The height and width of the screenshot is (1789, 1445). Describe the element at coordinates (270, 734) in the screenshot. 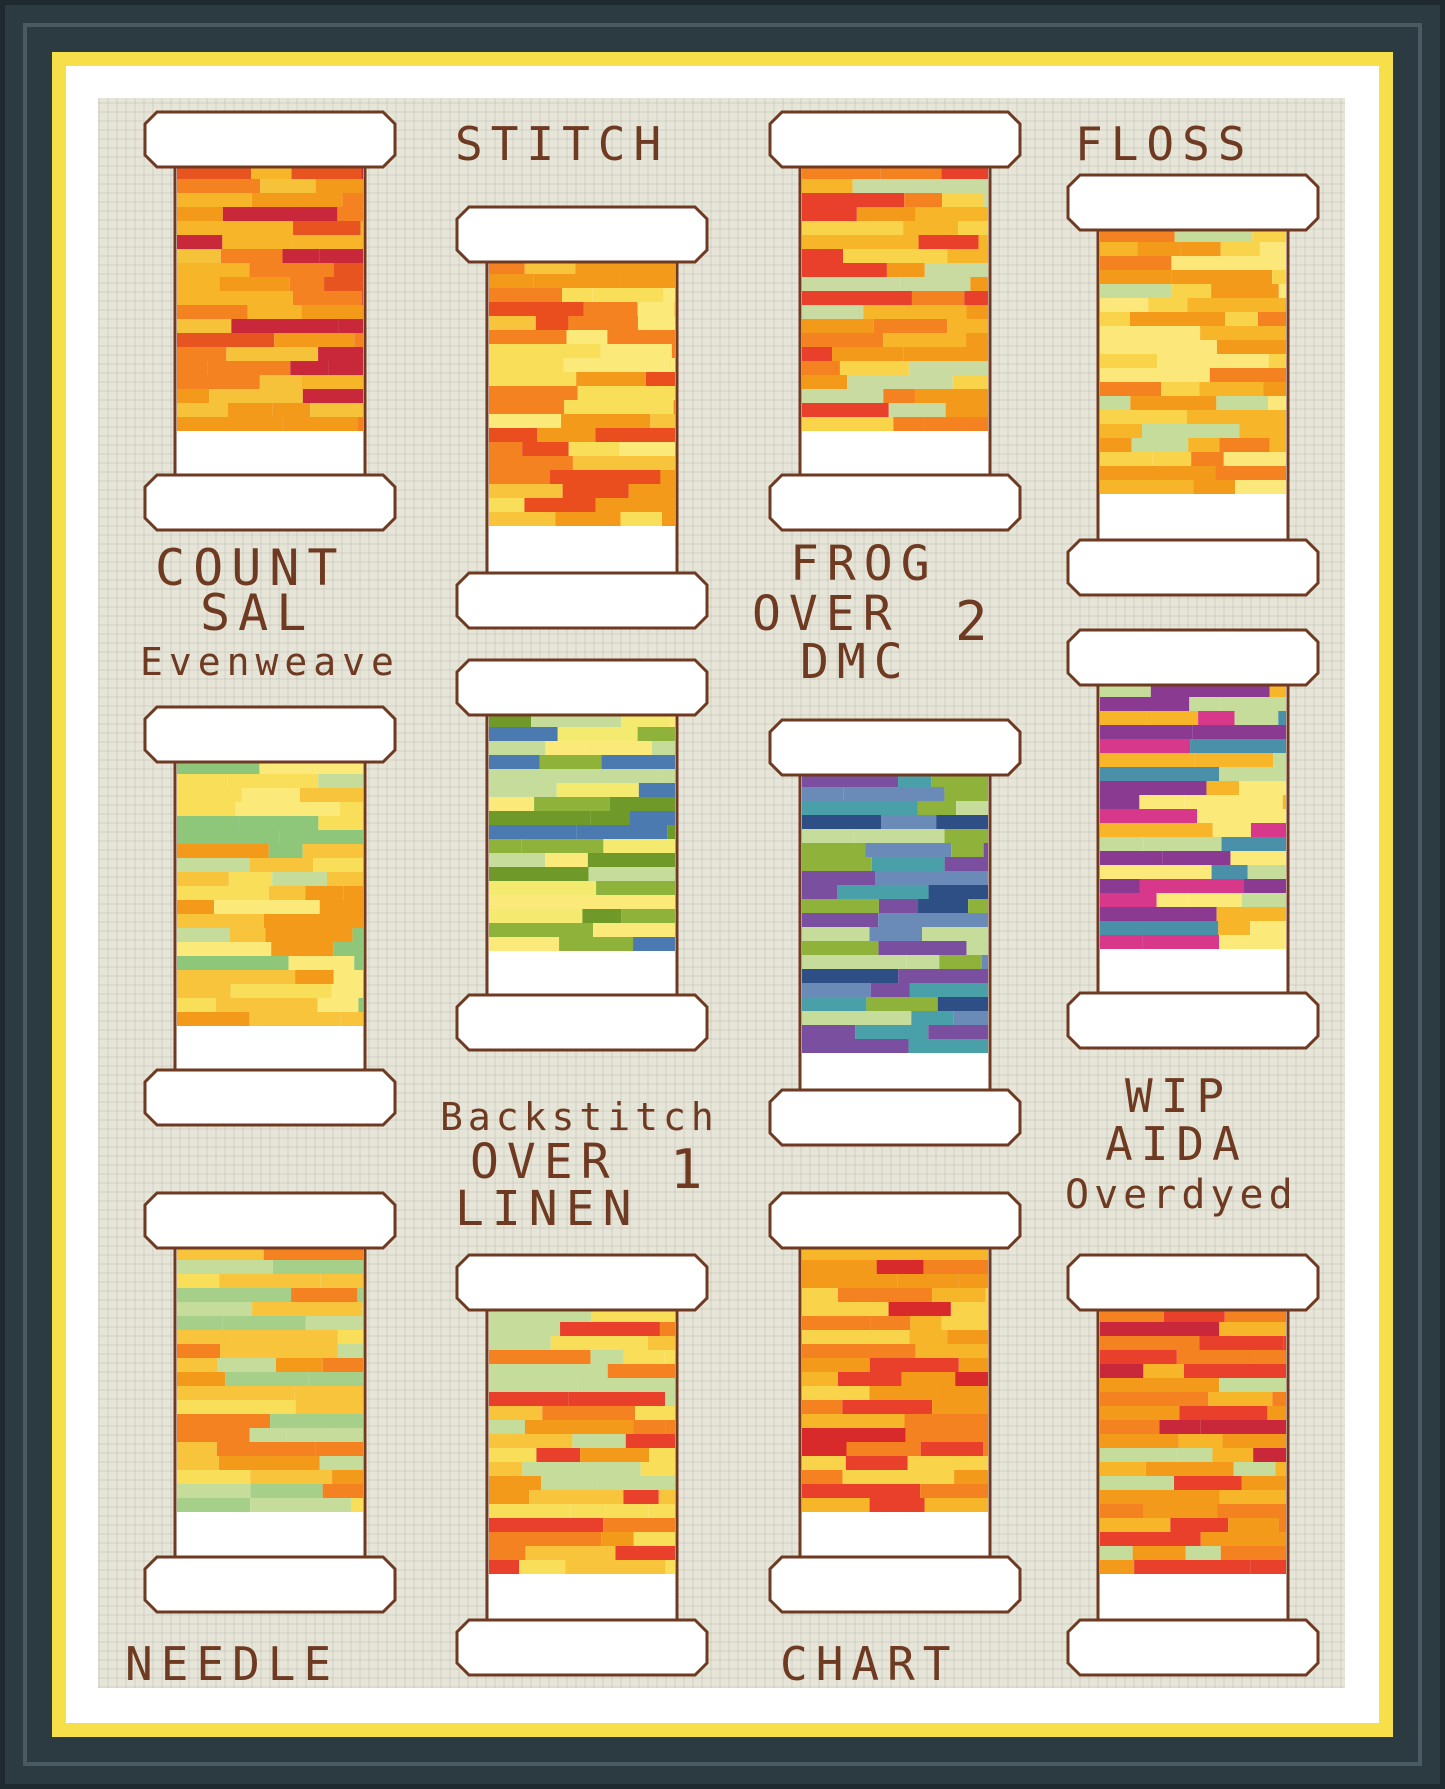

I see `spool-5-top-flange` at that location.